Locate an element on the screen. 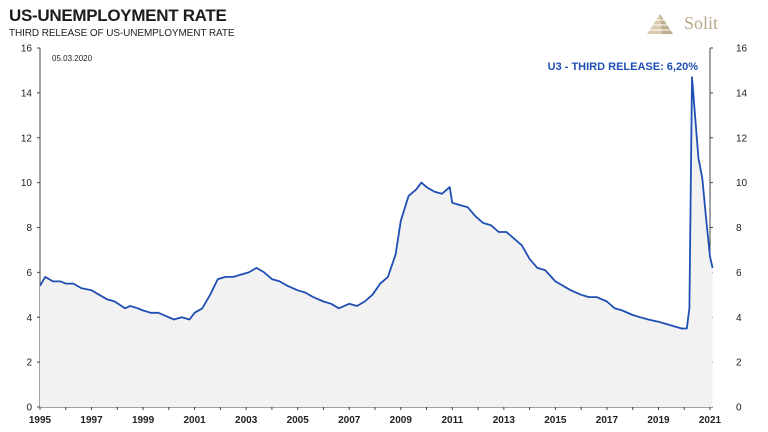 The height and width of the screenshot is (432, 768). y-tick-label-right: 0 is located at coordinates (739, 408).